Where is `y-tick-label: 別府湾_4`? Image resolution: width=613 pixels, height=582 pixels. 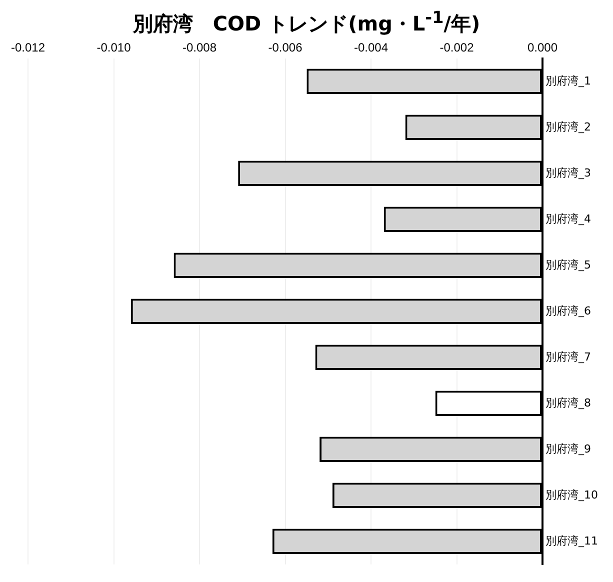 y-tick-label: 別府湾_4 is located at coordinates (569, 219).